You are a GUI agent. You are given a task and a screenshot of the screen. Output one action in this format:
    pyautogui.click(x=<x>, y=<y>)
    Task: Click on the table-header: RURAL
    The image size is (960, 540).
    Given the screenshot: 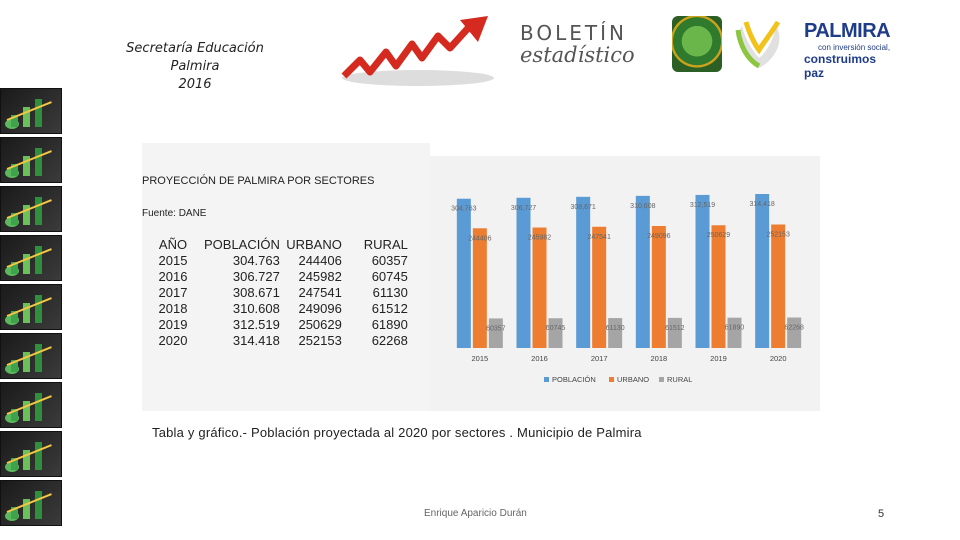 What is the action you would take?
    pyautogui.click(x=385, y=244)
    